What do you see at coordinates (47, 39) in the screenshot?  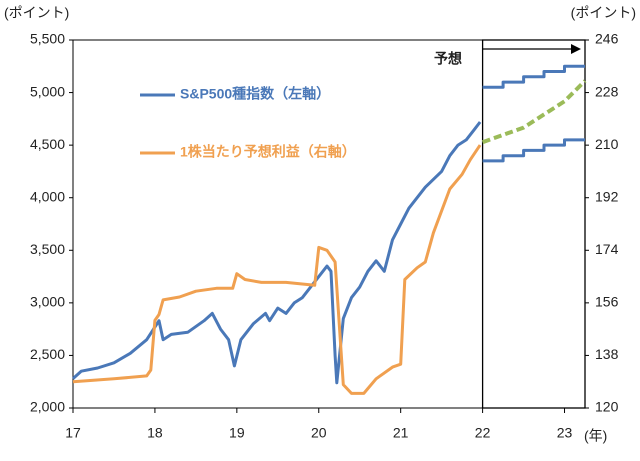 I see `y-tick-label: 5,500` at bounding box center [47, 39].